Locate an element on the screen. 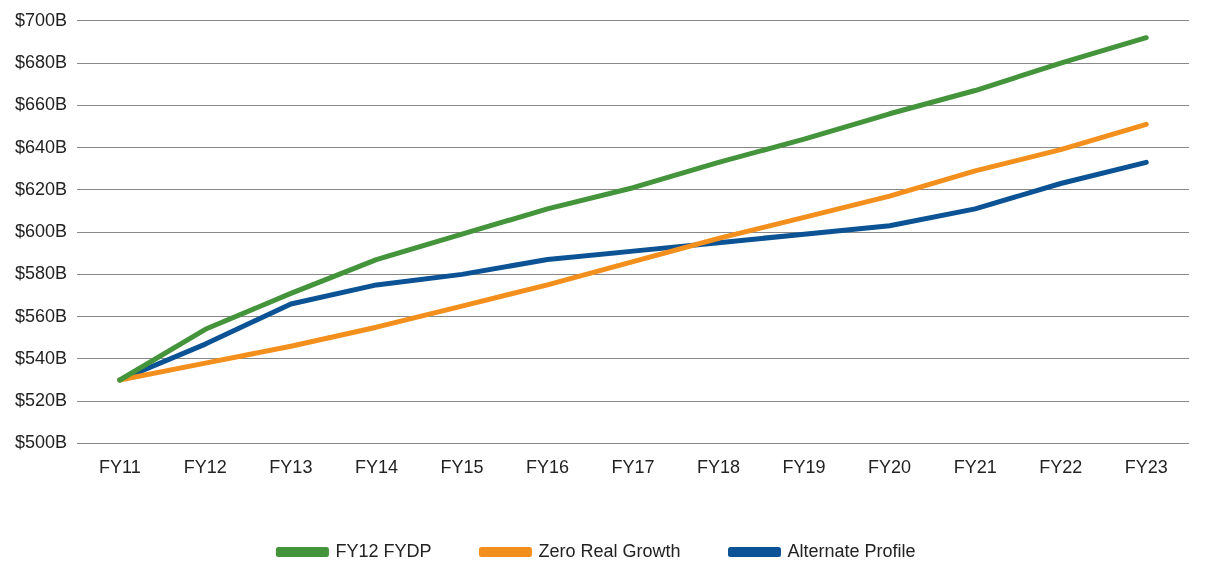  y-tick-label: $520B is located at coordinates (41, 400).